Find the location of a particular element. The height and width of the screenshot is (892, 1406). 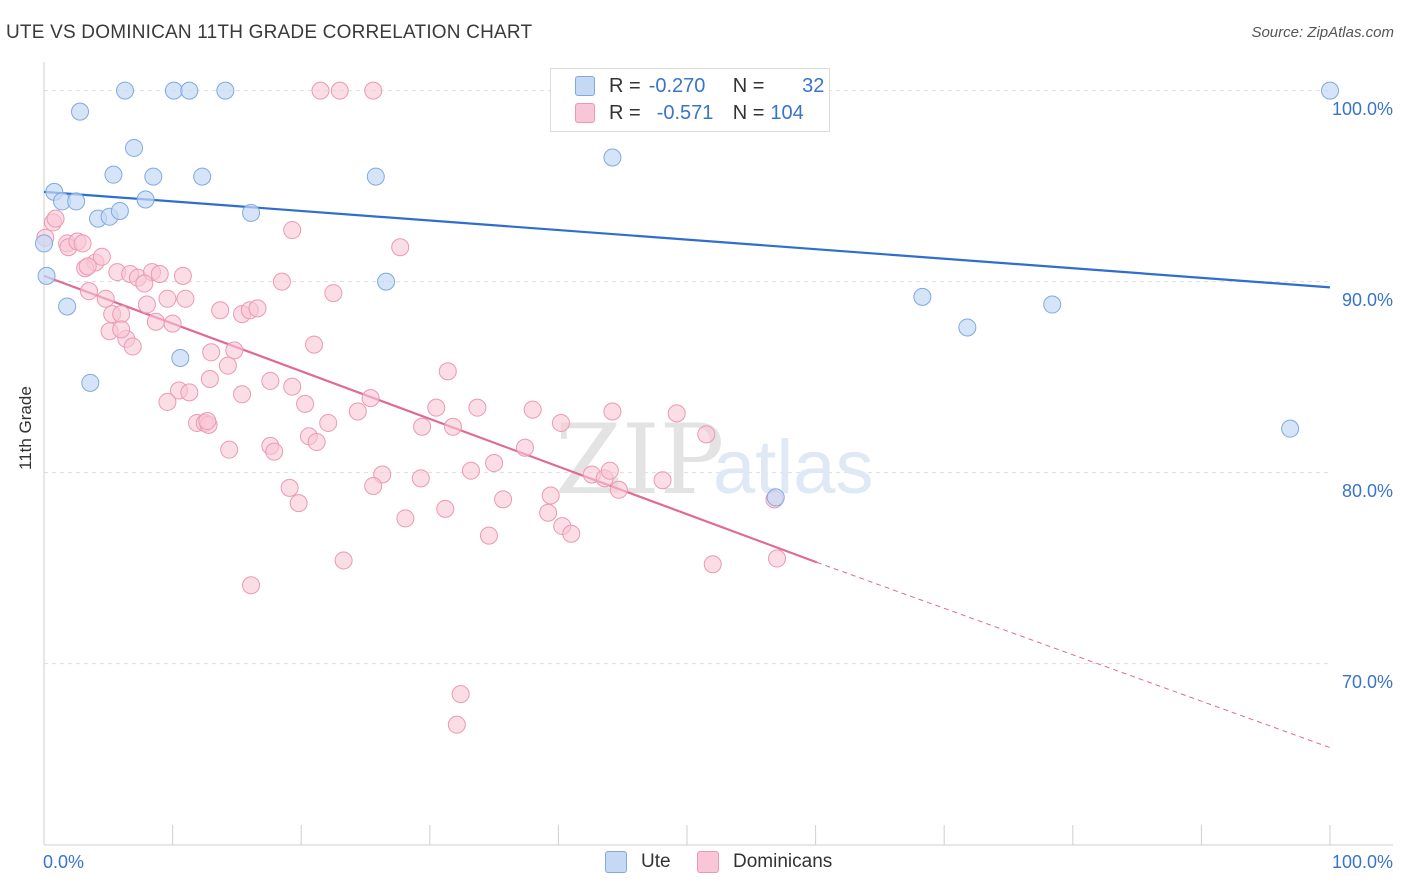

y-tick-label: 70.0% is located at coordinates (1367, 681).